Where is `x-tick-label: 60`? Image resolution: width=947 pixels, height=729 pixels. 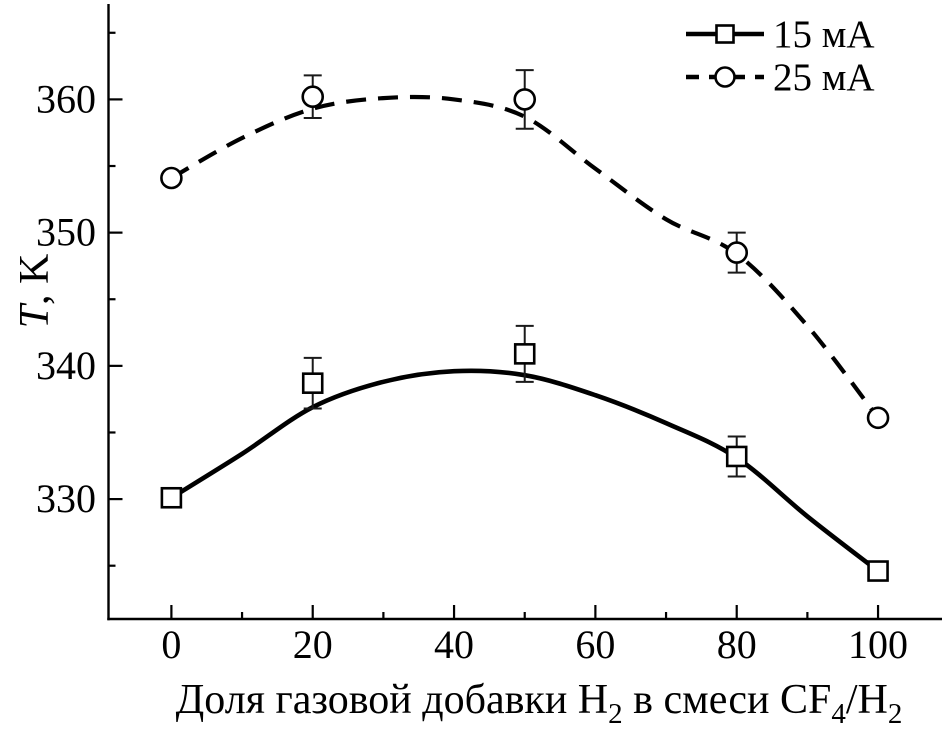
x-tick-label: 60 is located at coordinates (595, 644).